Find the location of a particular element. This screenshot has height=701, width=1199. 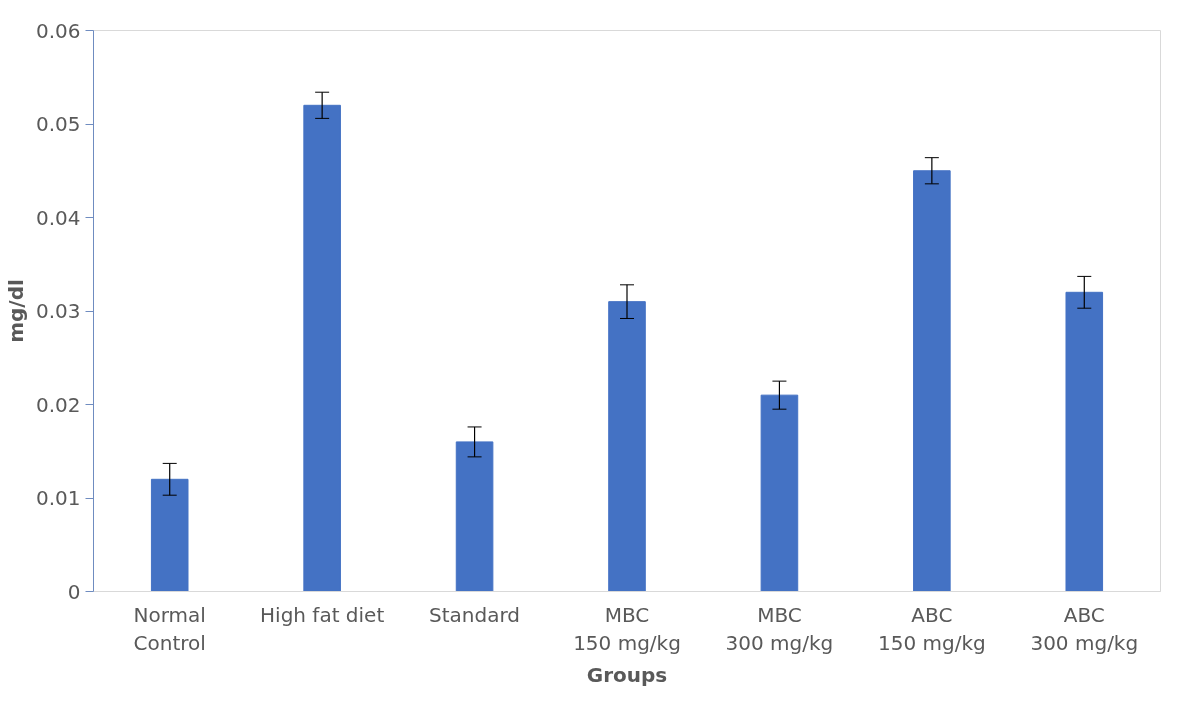

x-axis-title: Groups is located at coordinates (627, 675).